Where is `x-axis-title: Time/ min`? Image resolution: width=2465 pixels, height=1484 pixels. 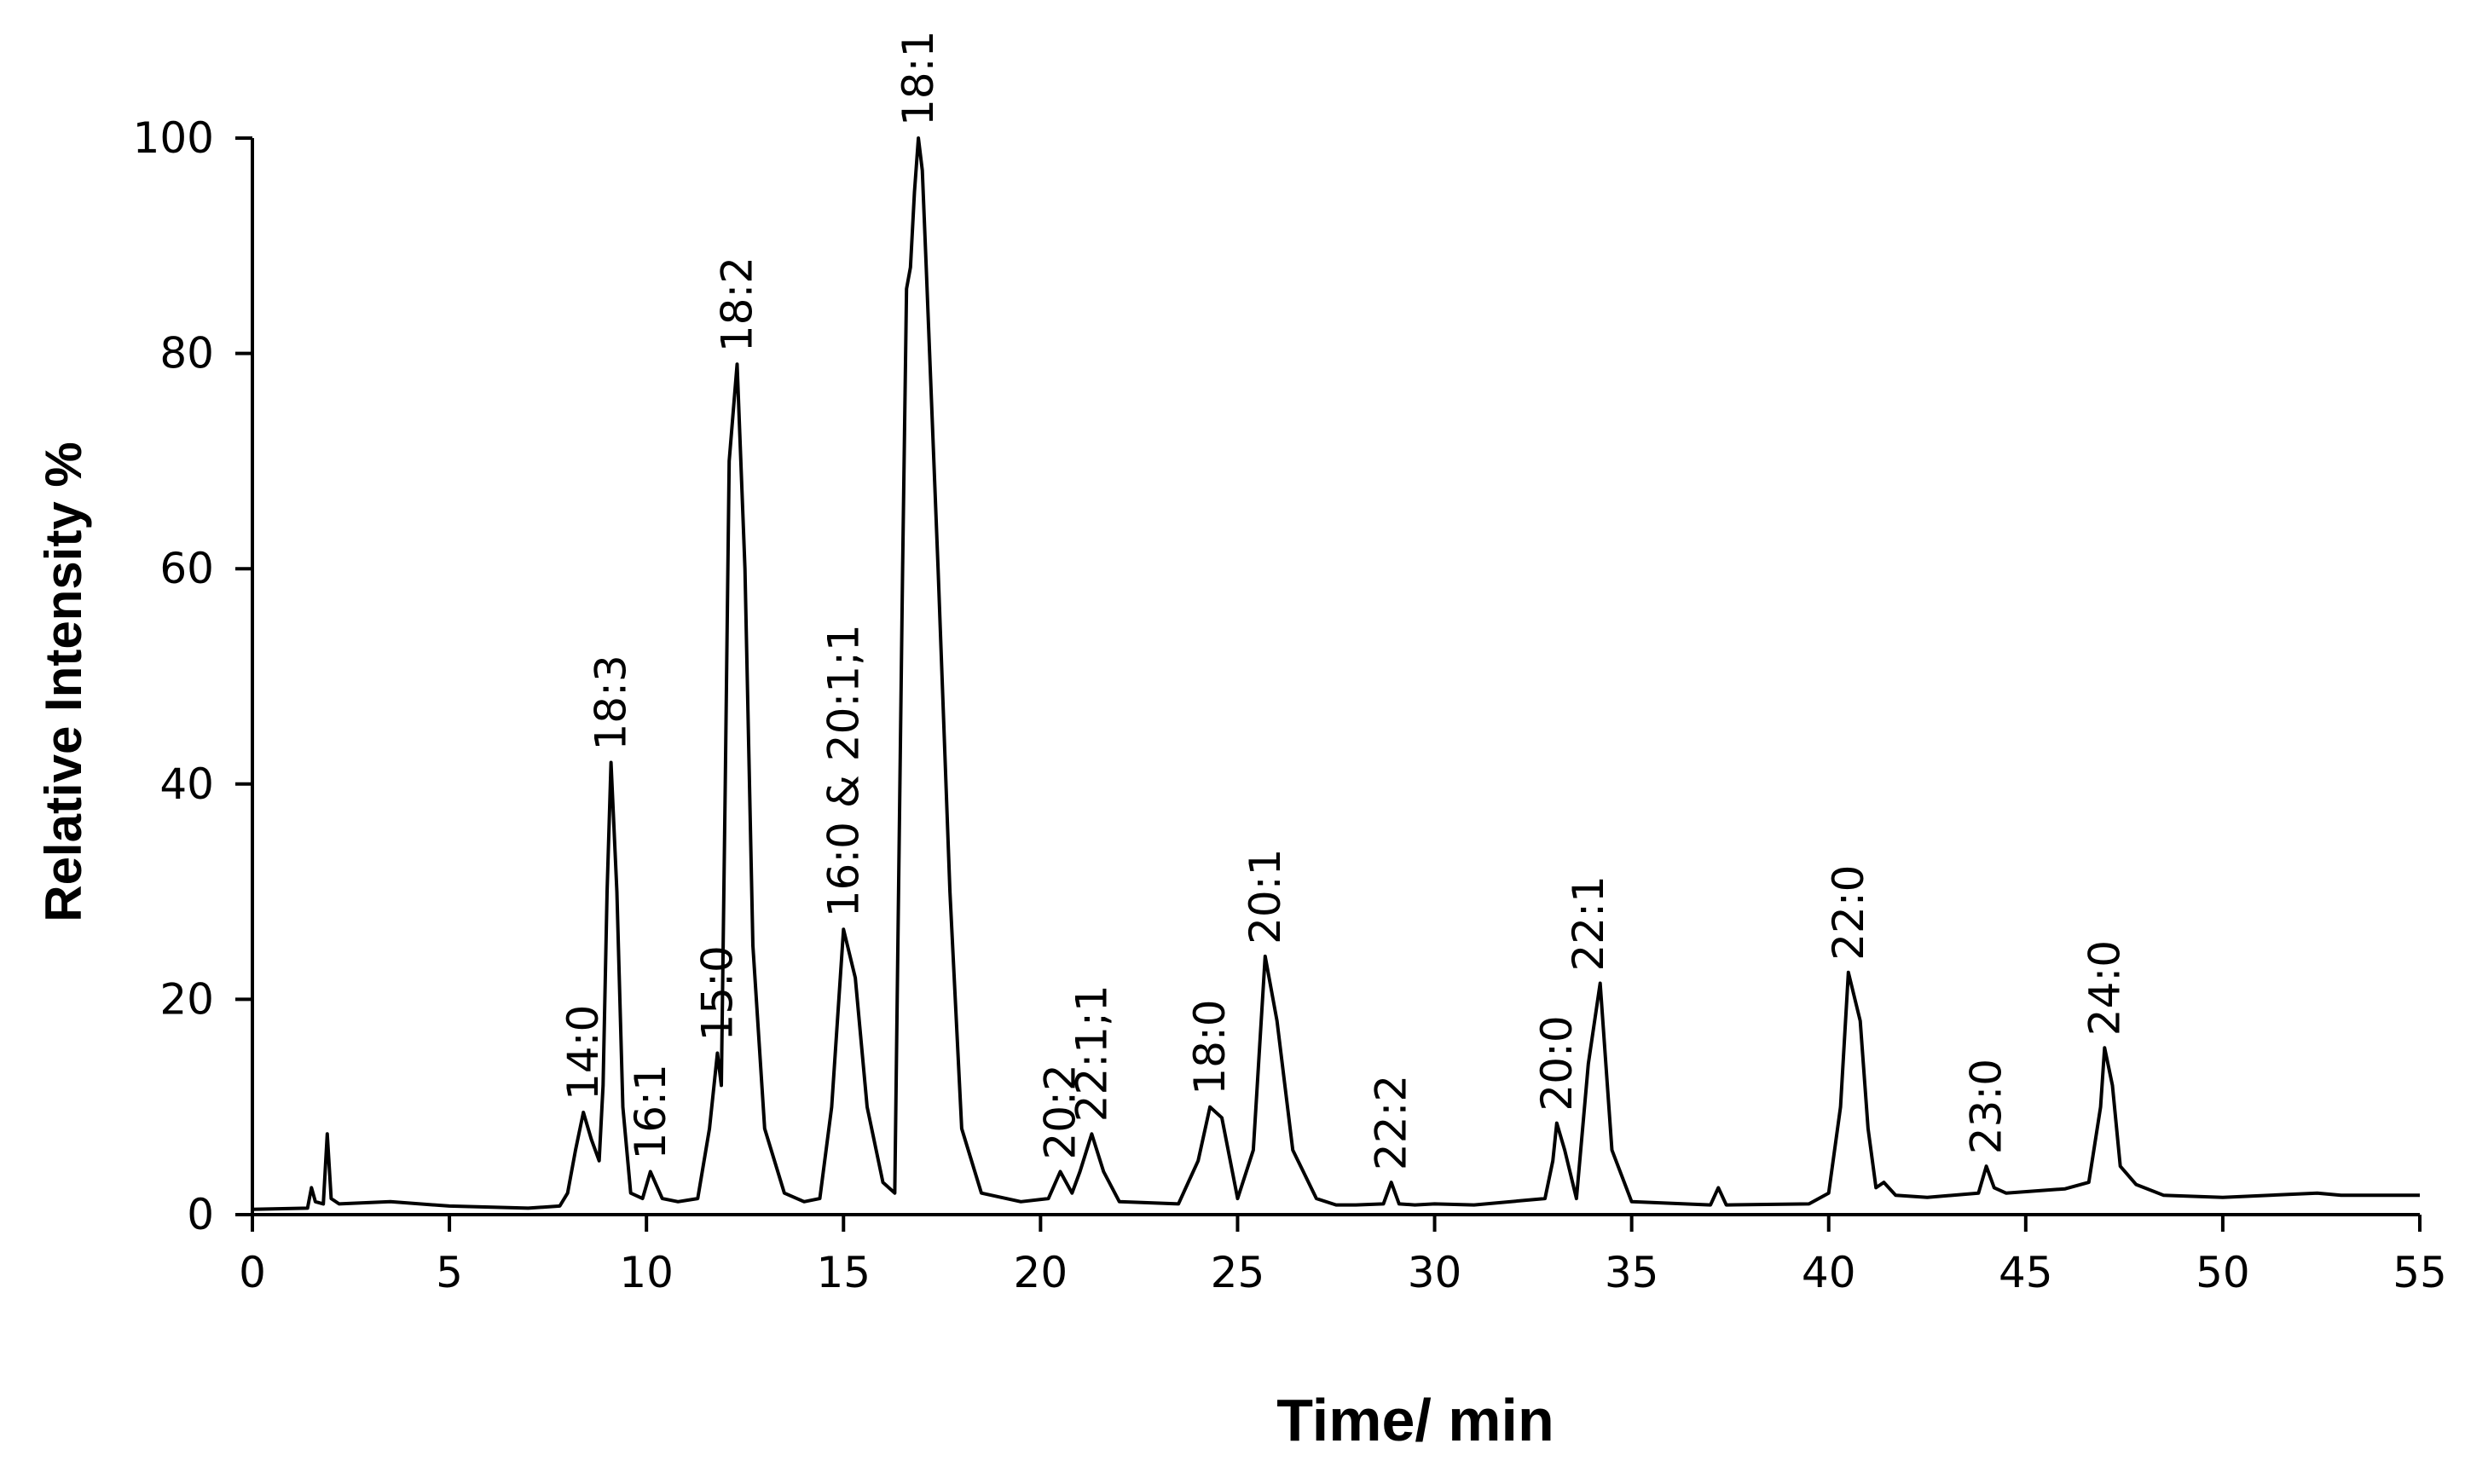
x-axis-title: Time/ min is located at coordinates (1415, 1420).